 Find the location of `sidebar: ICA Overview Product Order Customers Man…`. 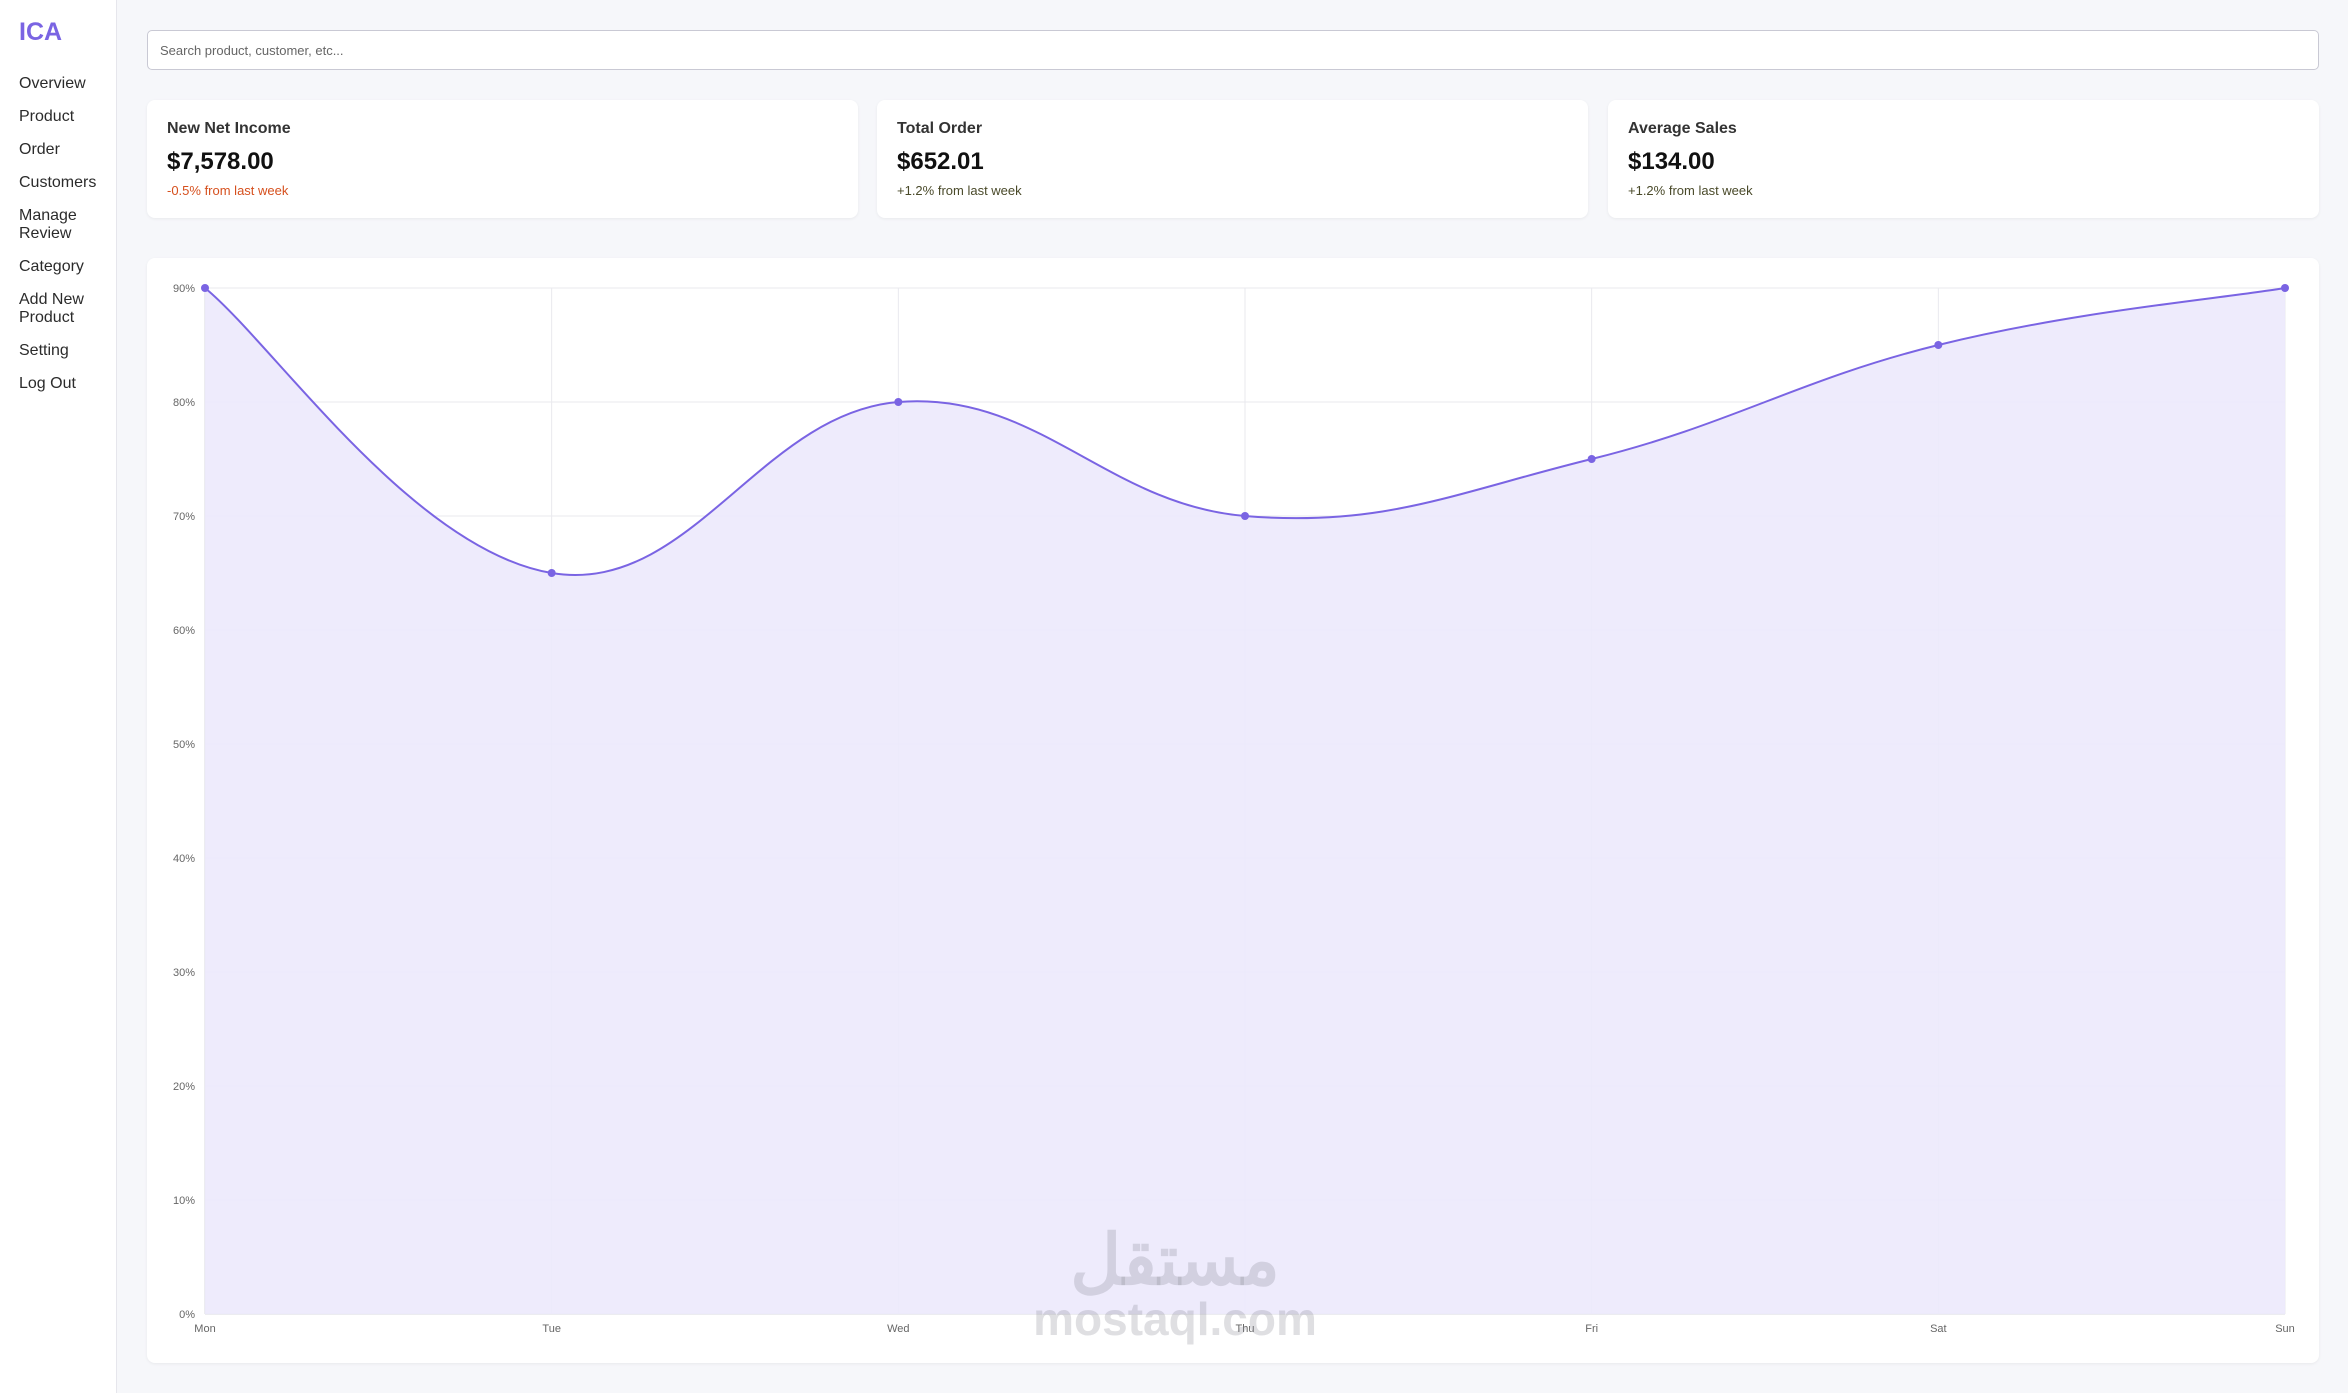

sidebar: ICA Overview Product Order Customers Man… is located at coordinates (58, 696).